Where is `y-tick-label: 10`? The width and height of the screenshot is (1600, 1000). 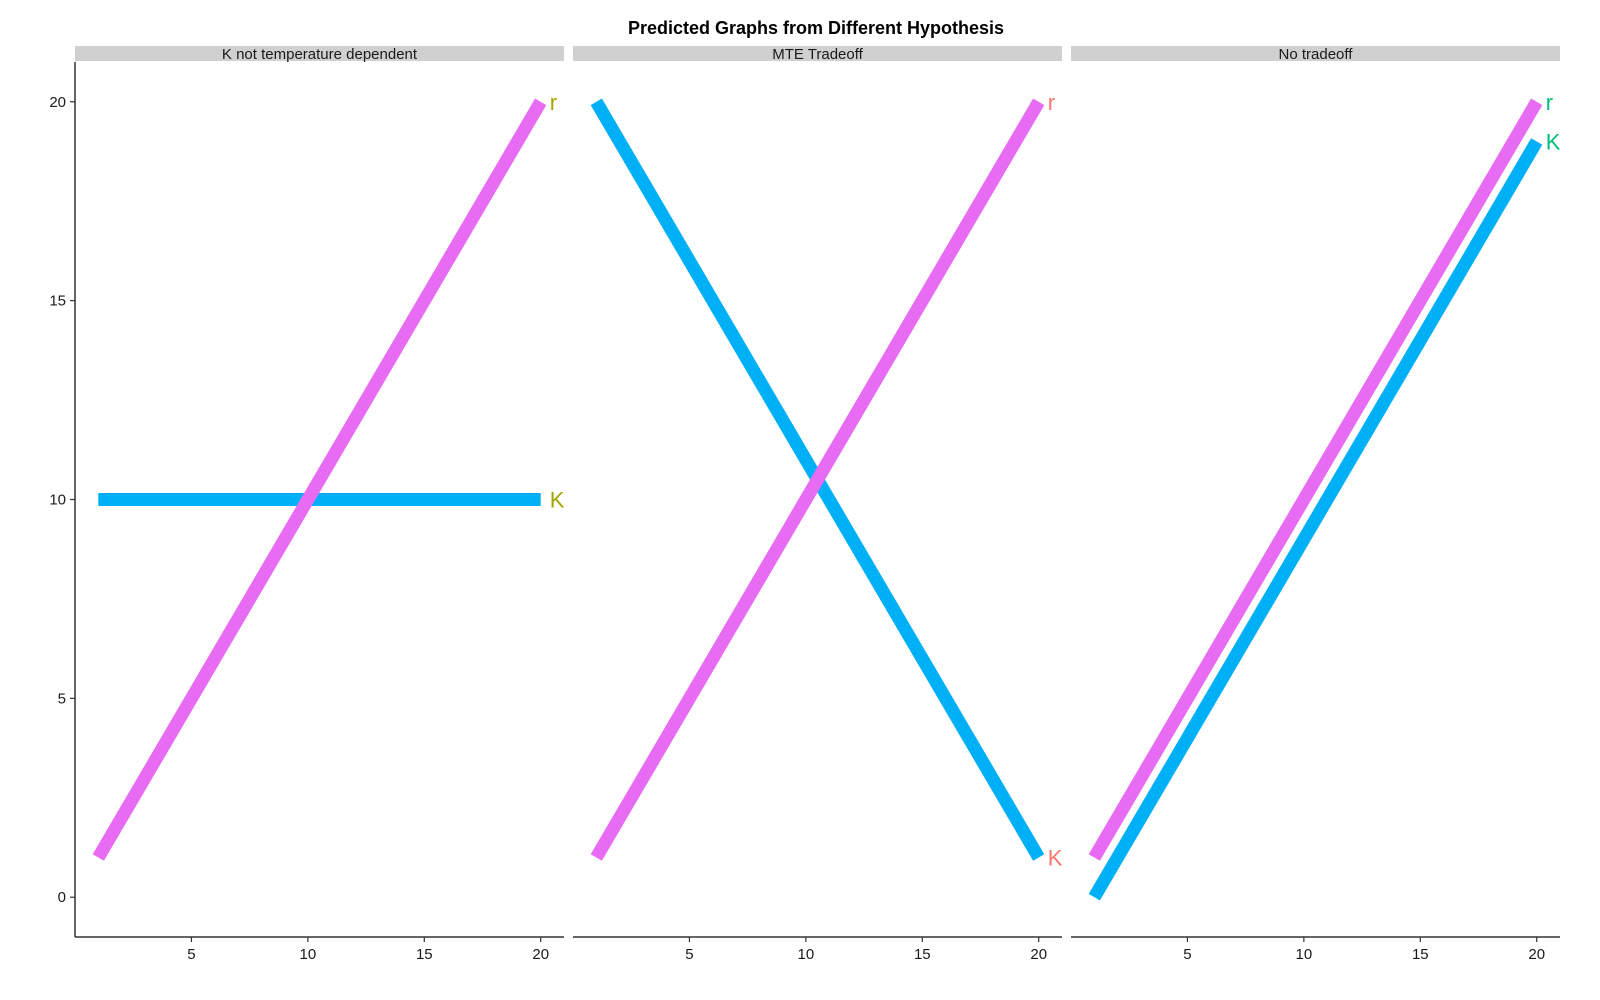 y-tick-label: 10 is located at coordinates (57, 500).